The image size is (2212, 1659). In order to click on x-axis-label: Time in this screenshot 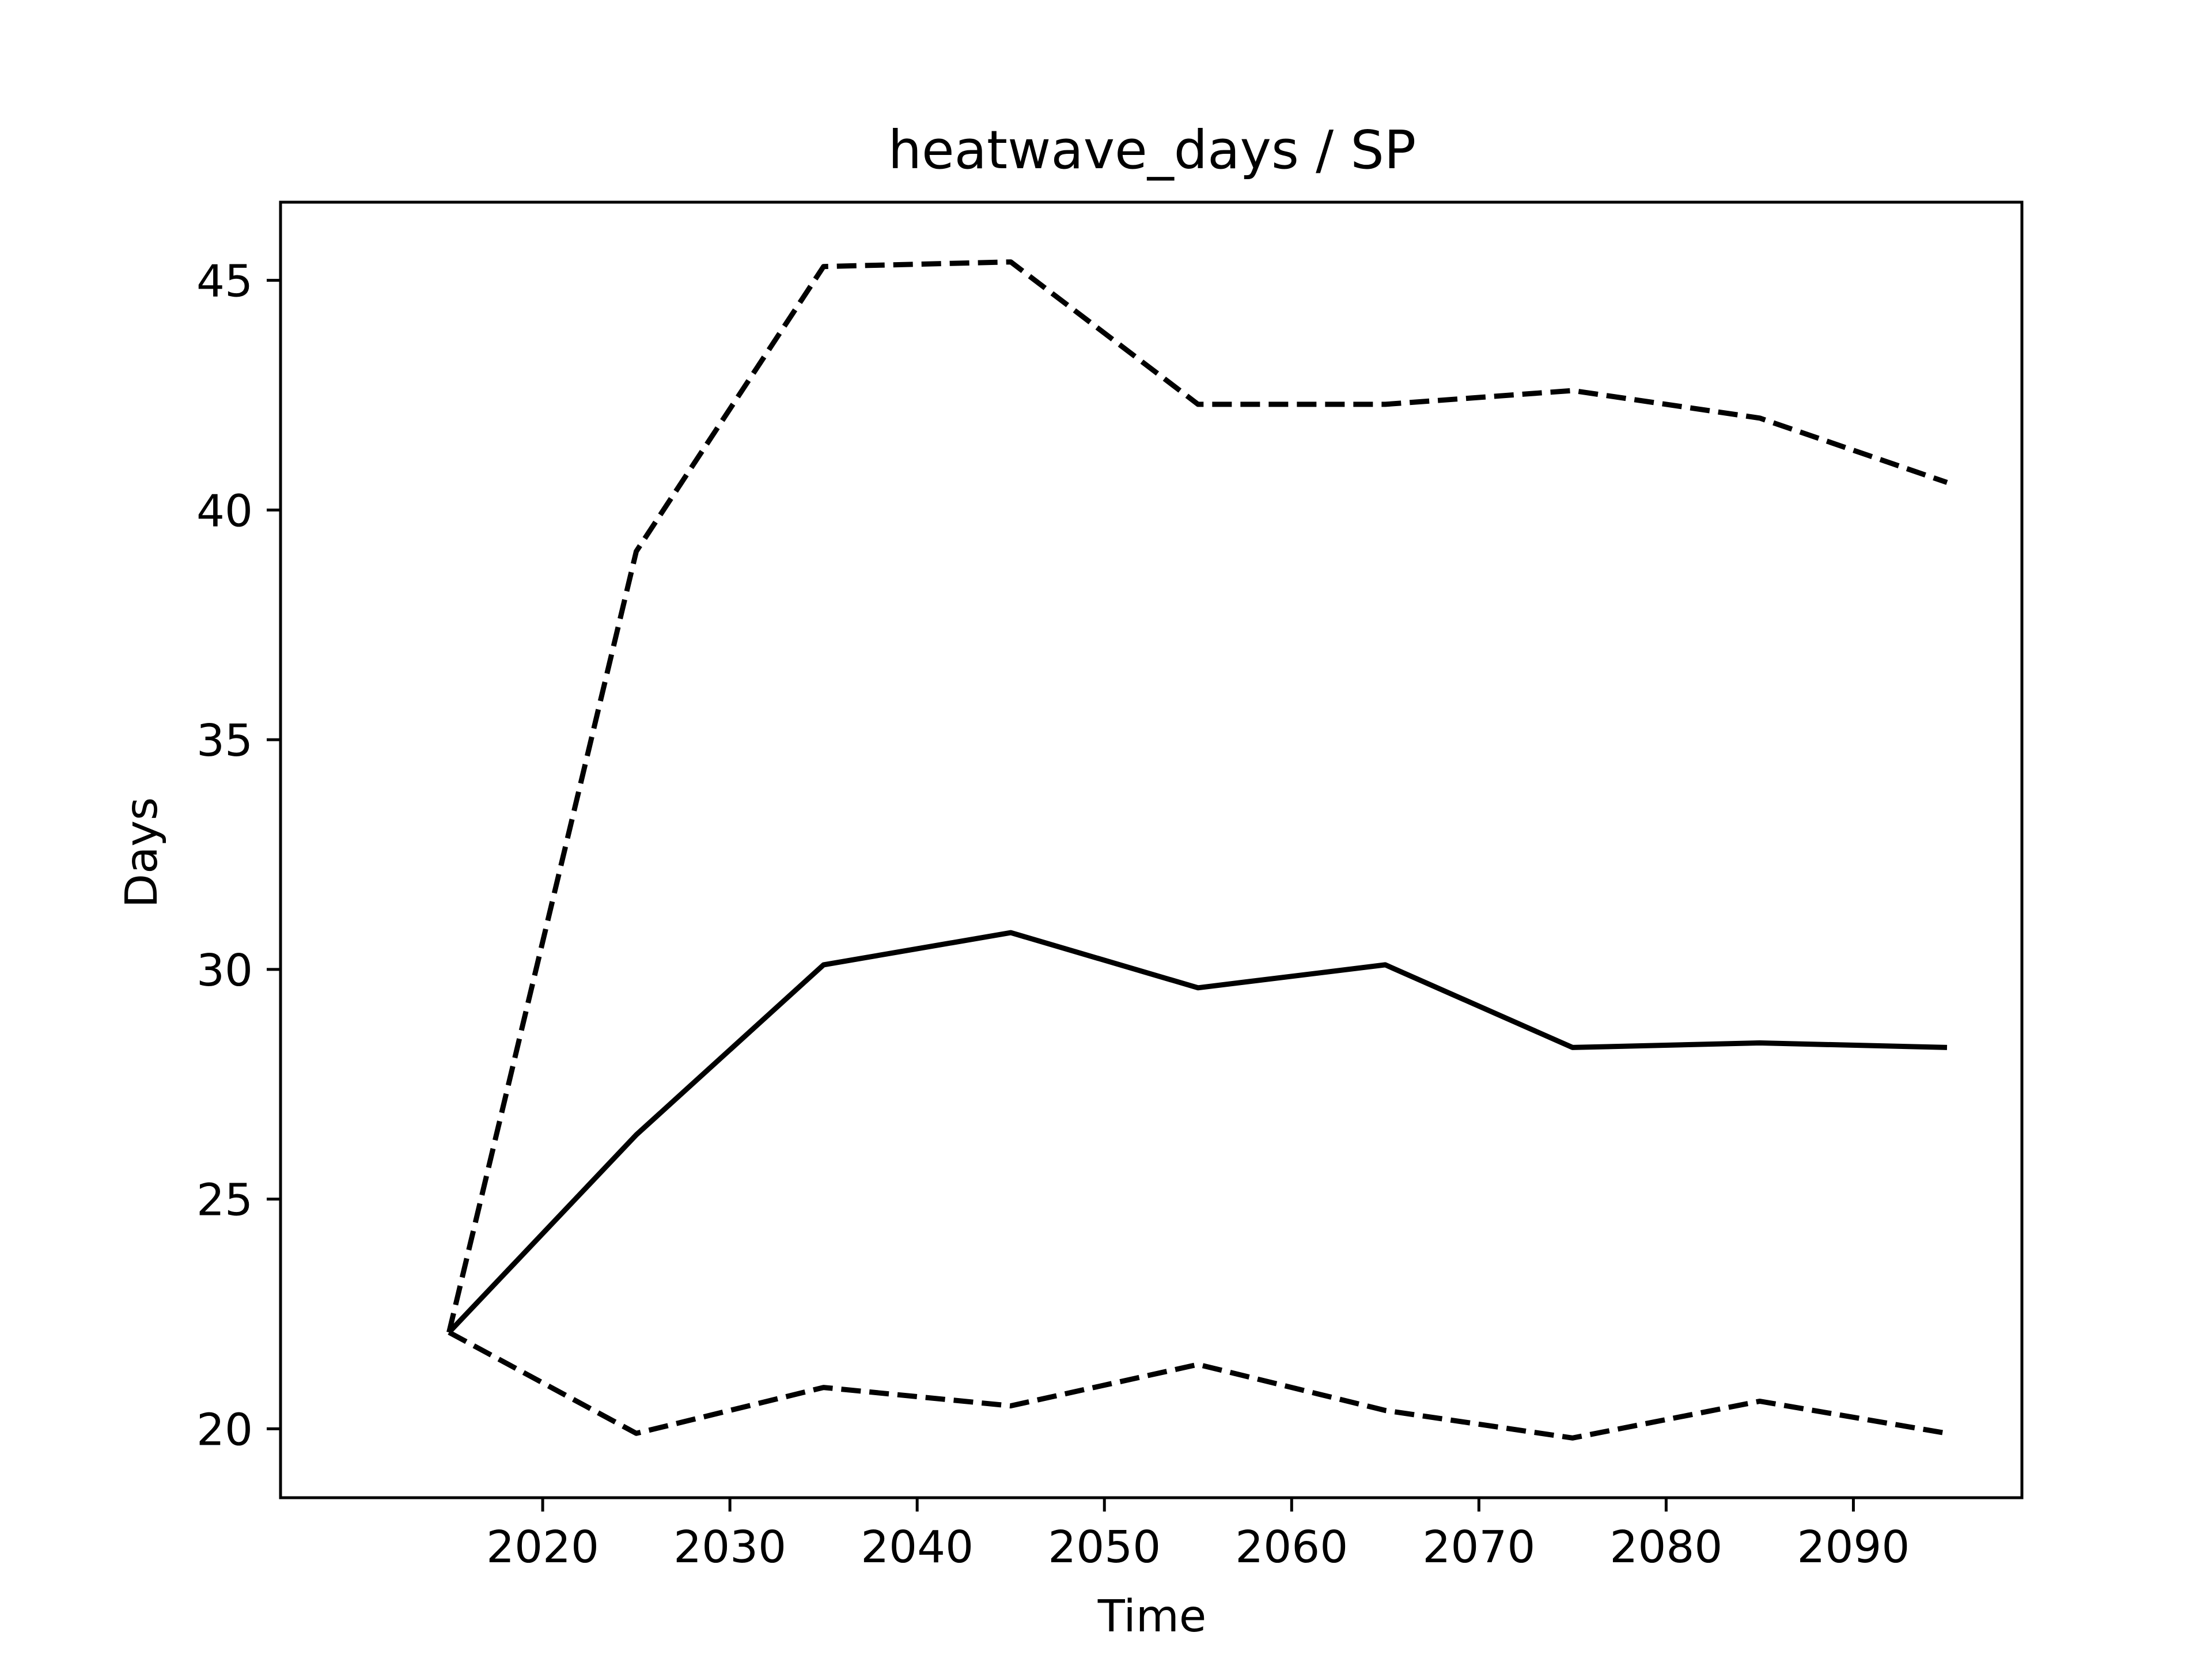, I will do `click(1151, 1616)`.